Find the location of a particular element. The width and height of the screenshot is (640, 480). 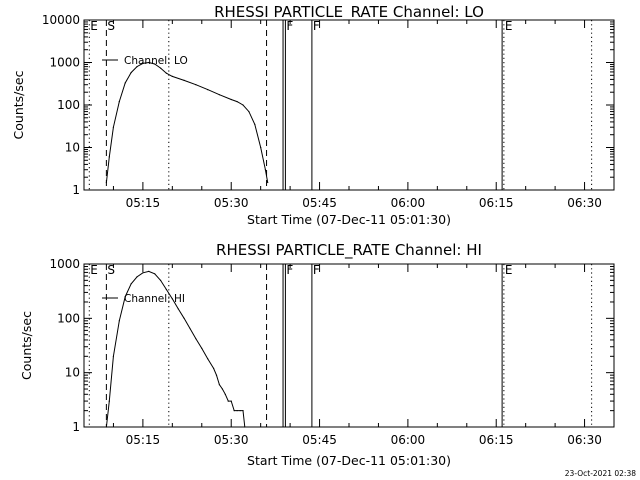

chart-title: RHESSI PARTICLE_RATE Channel: HI is located at coordinates (349, 250).